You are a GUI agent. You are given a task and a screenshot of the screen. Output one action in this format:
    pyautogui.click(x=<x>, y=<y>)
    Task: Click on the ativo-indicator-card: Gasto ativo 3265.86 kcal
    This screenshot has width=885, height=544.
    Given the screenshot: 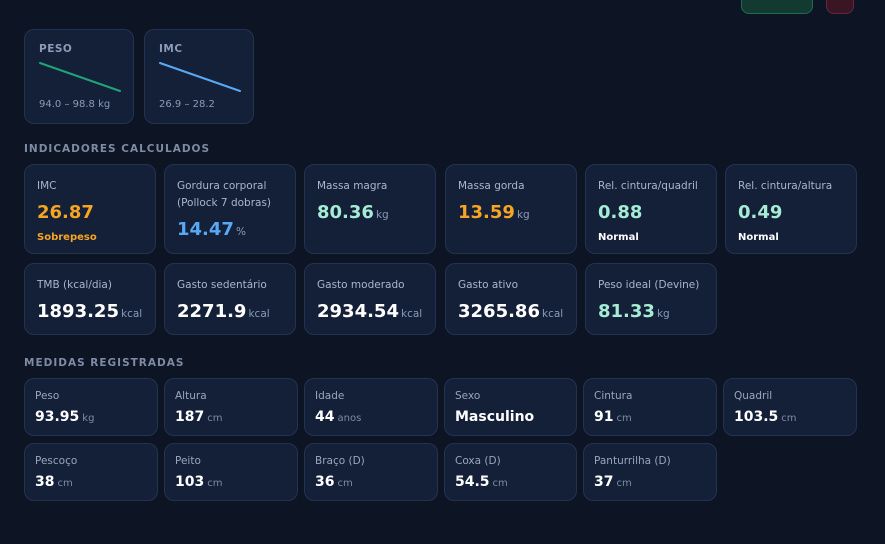 What is the action you would take?
    pyautogui.click(x=511, y=299)
    